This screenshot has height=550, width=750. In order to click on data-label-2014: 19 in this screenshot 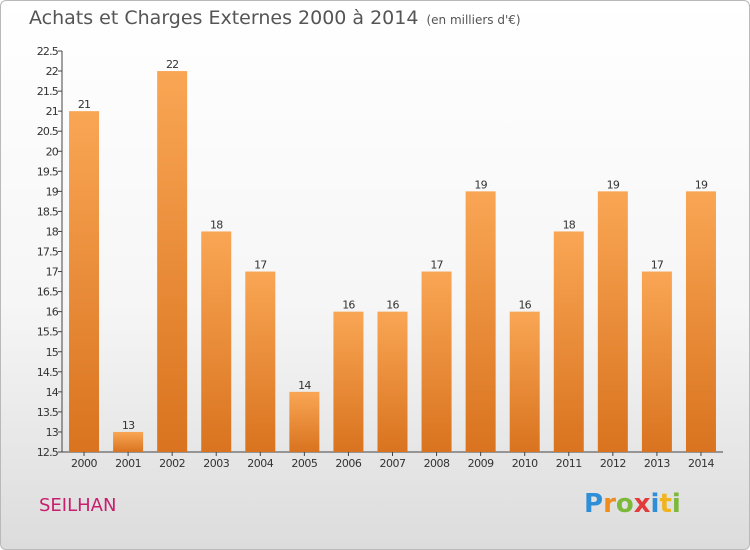, I will do `click(701, 184)`.